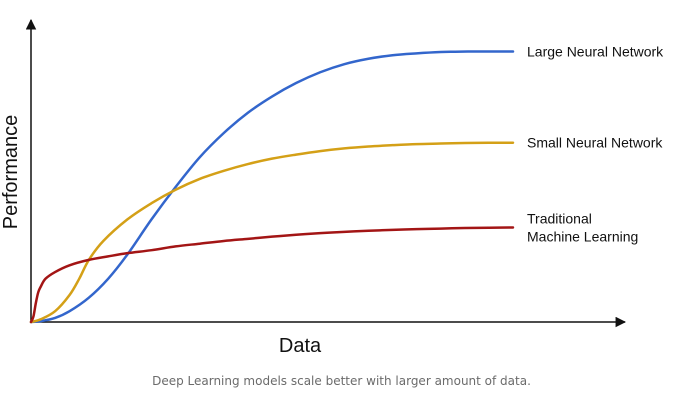 The image size is (683, 404). Describe the element at coordinates (595, 52) in the screenshot. I see `series-label-large-neural-network: Large Neural Network` at that location.